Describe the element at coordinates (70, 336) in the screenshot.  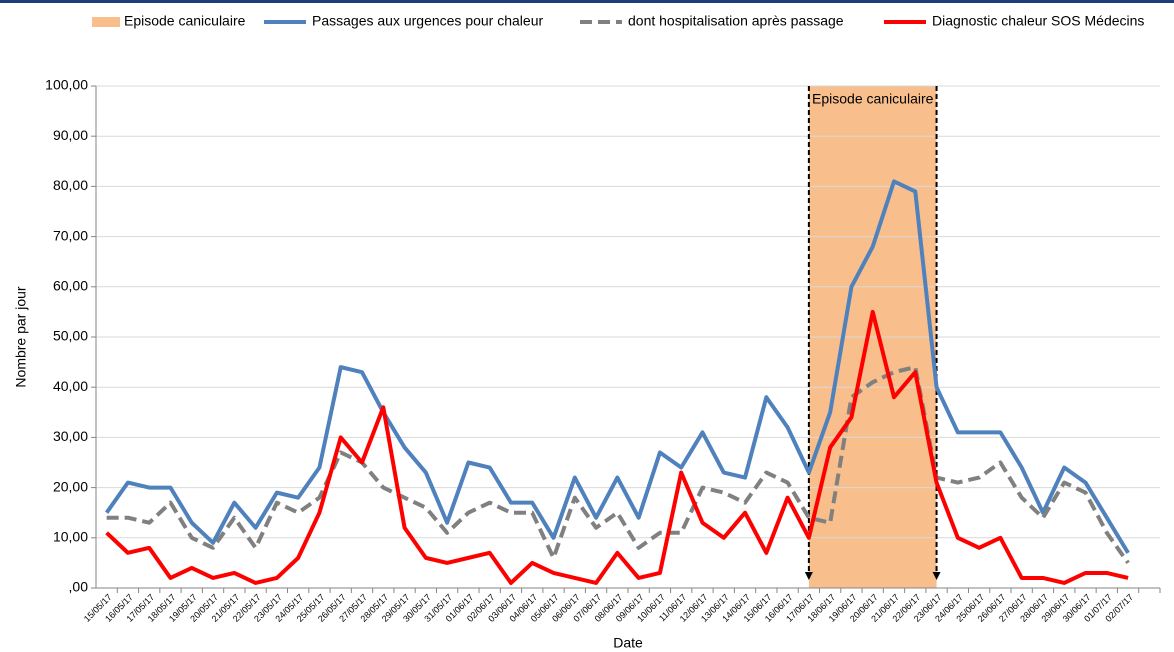
I see `y-tick-label: 50,00` at that location.